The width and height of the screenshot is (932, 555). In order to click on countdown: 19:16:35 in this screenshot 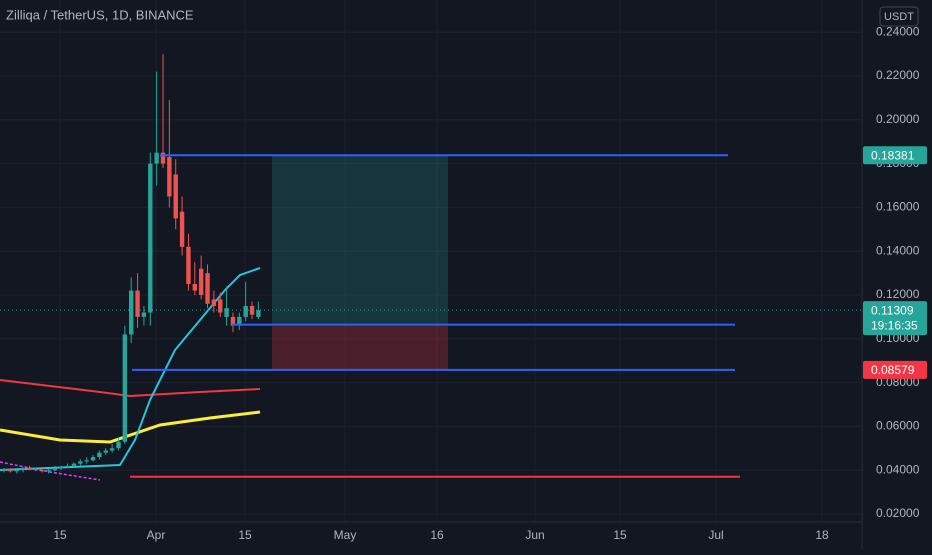, I will do `click(894, 325)`.